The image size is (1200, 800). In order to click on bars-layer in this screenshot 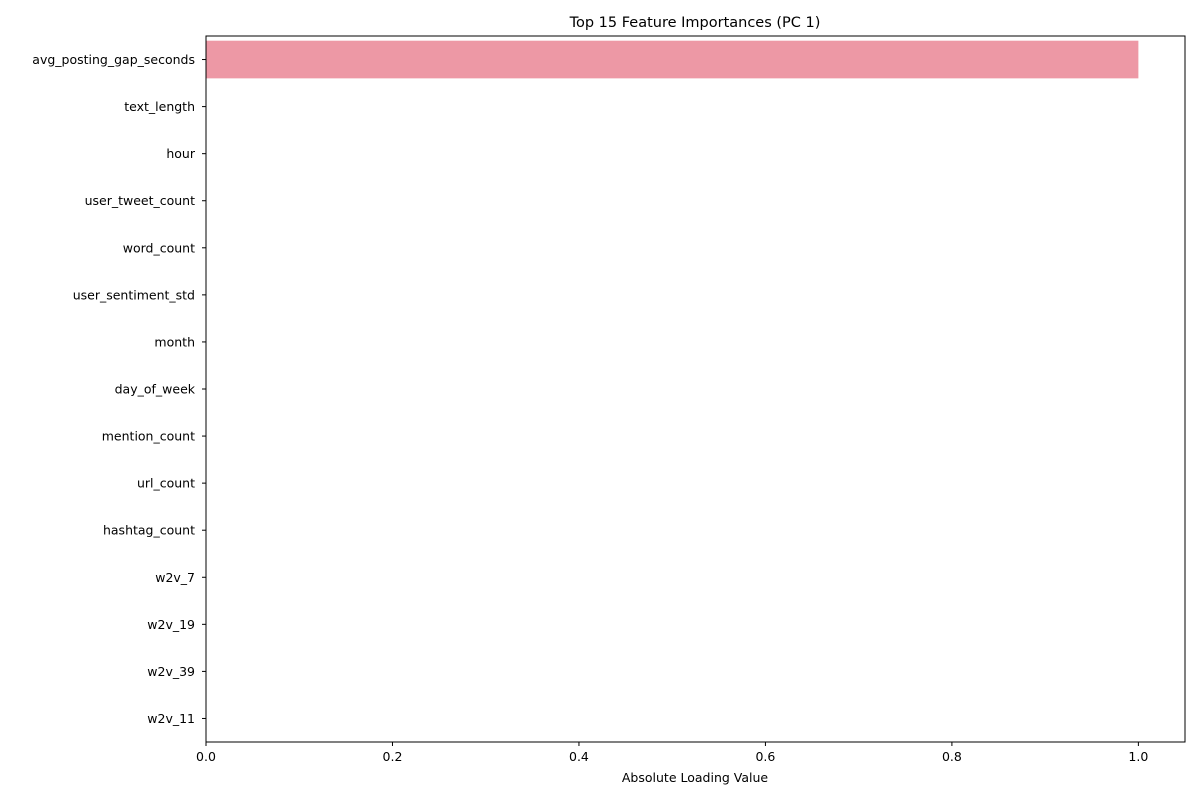, I will do `click(672, 59)`.